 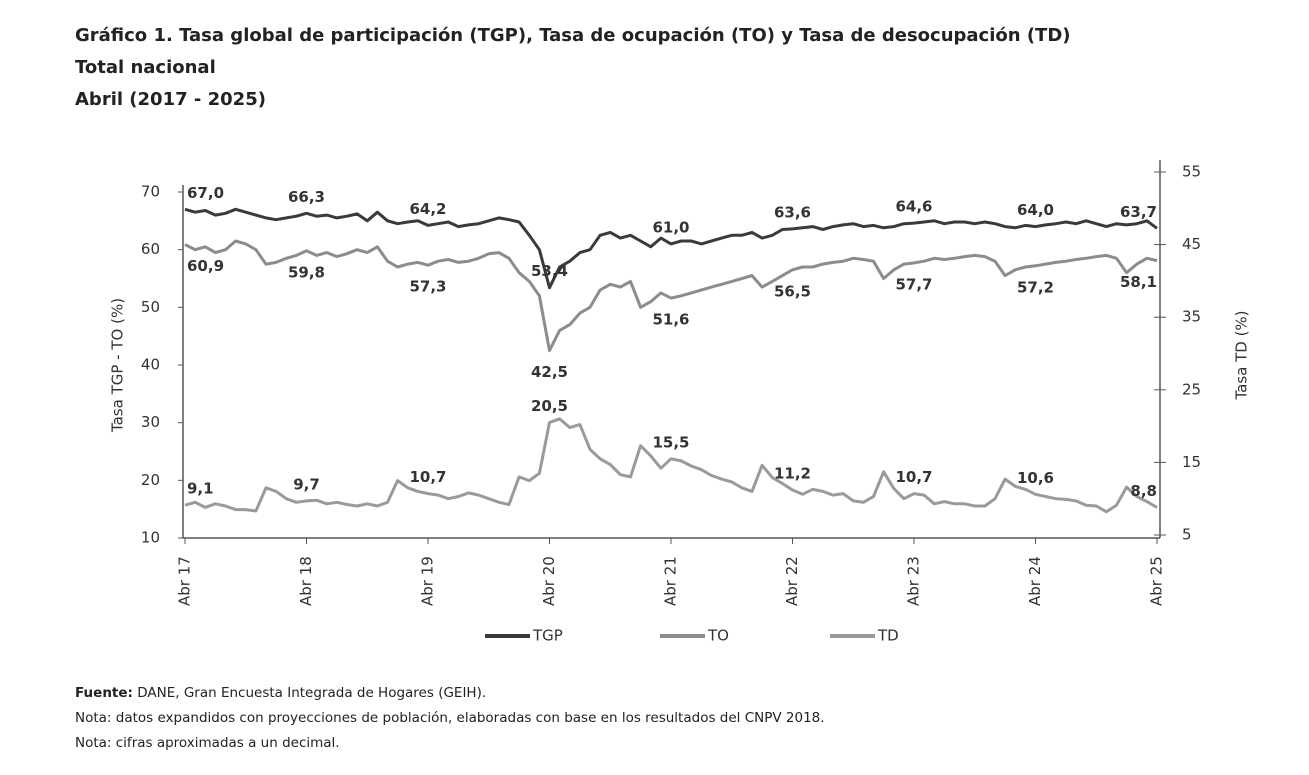 What do you see at coordinates (888, 636) in the screenshot?
I see `legend-label: TD` at bounding box center [888, 636].